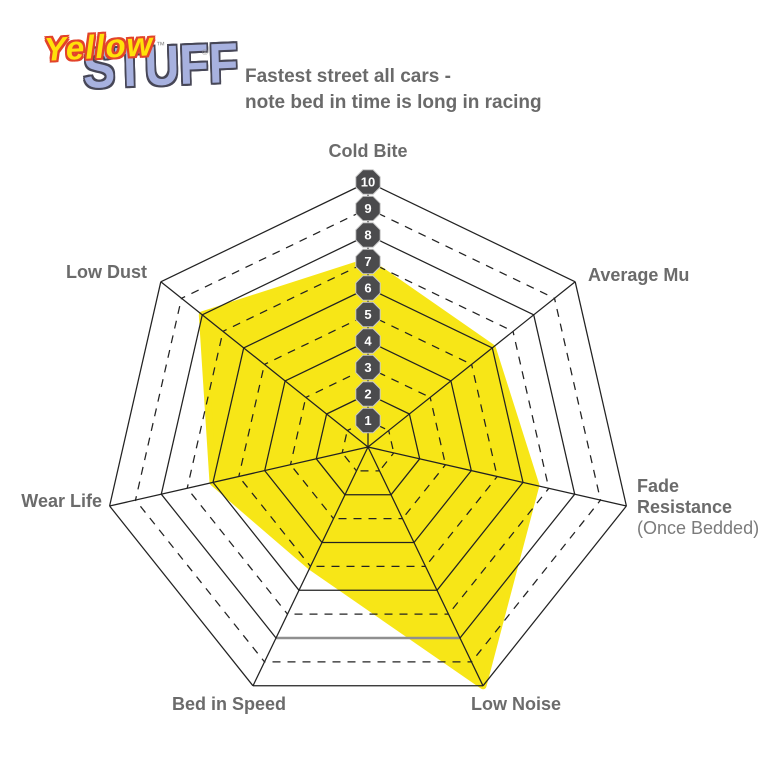 This screenshot has width=768, height=773. What do you see at coordinates (658, 486) in the screenshot?
I see `axis-label-fade-resistance: Fade` at bounding box center [658, 486].